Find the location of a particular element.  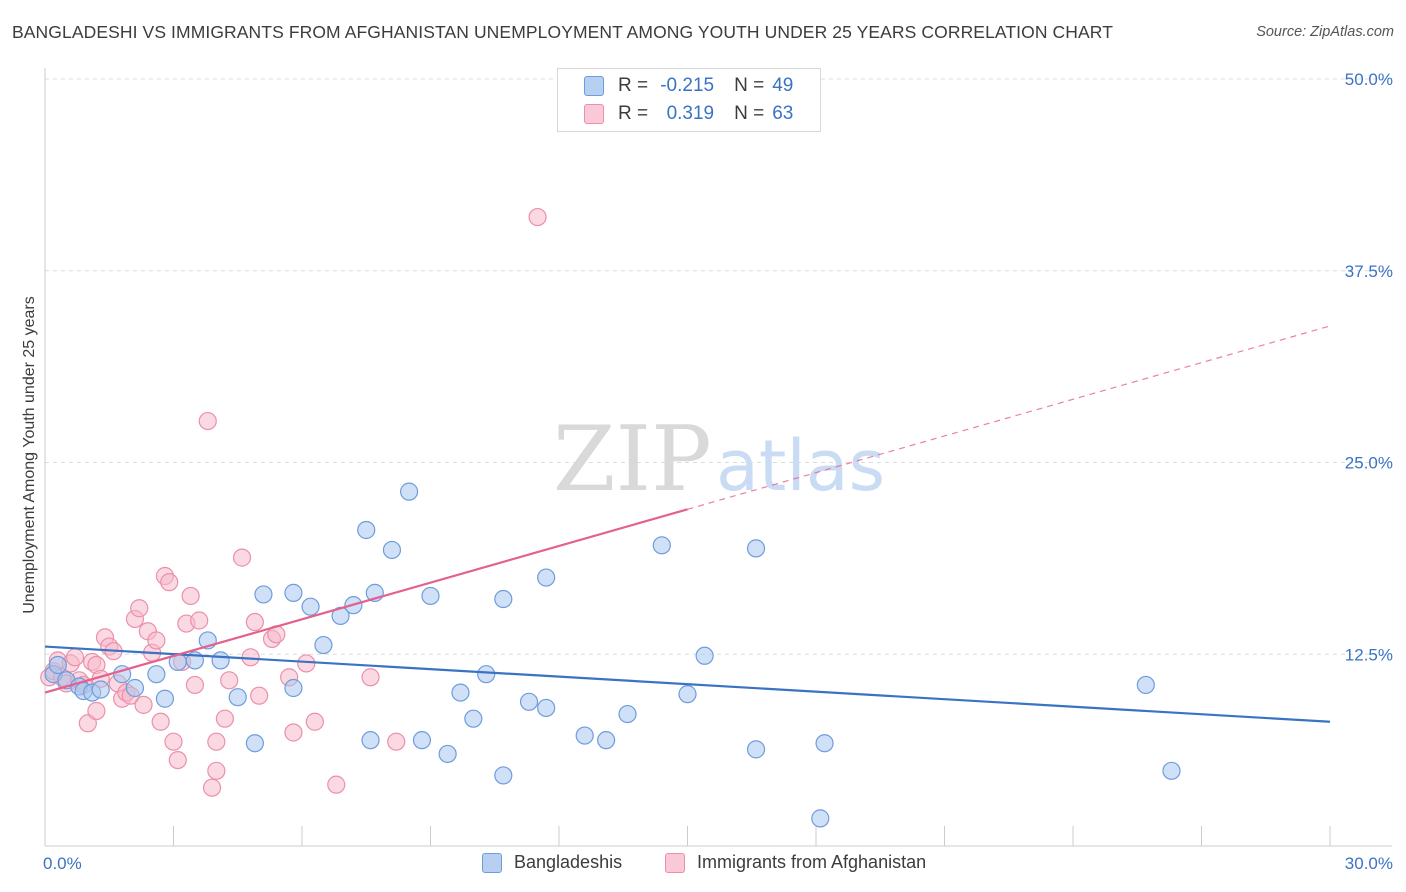

legend-n-label: N = is located at coordinates (749, 85).